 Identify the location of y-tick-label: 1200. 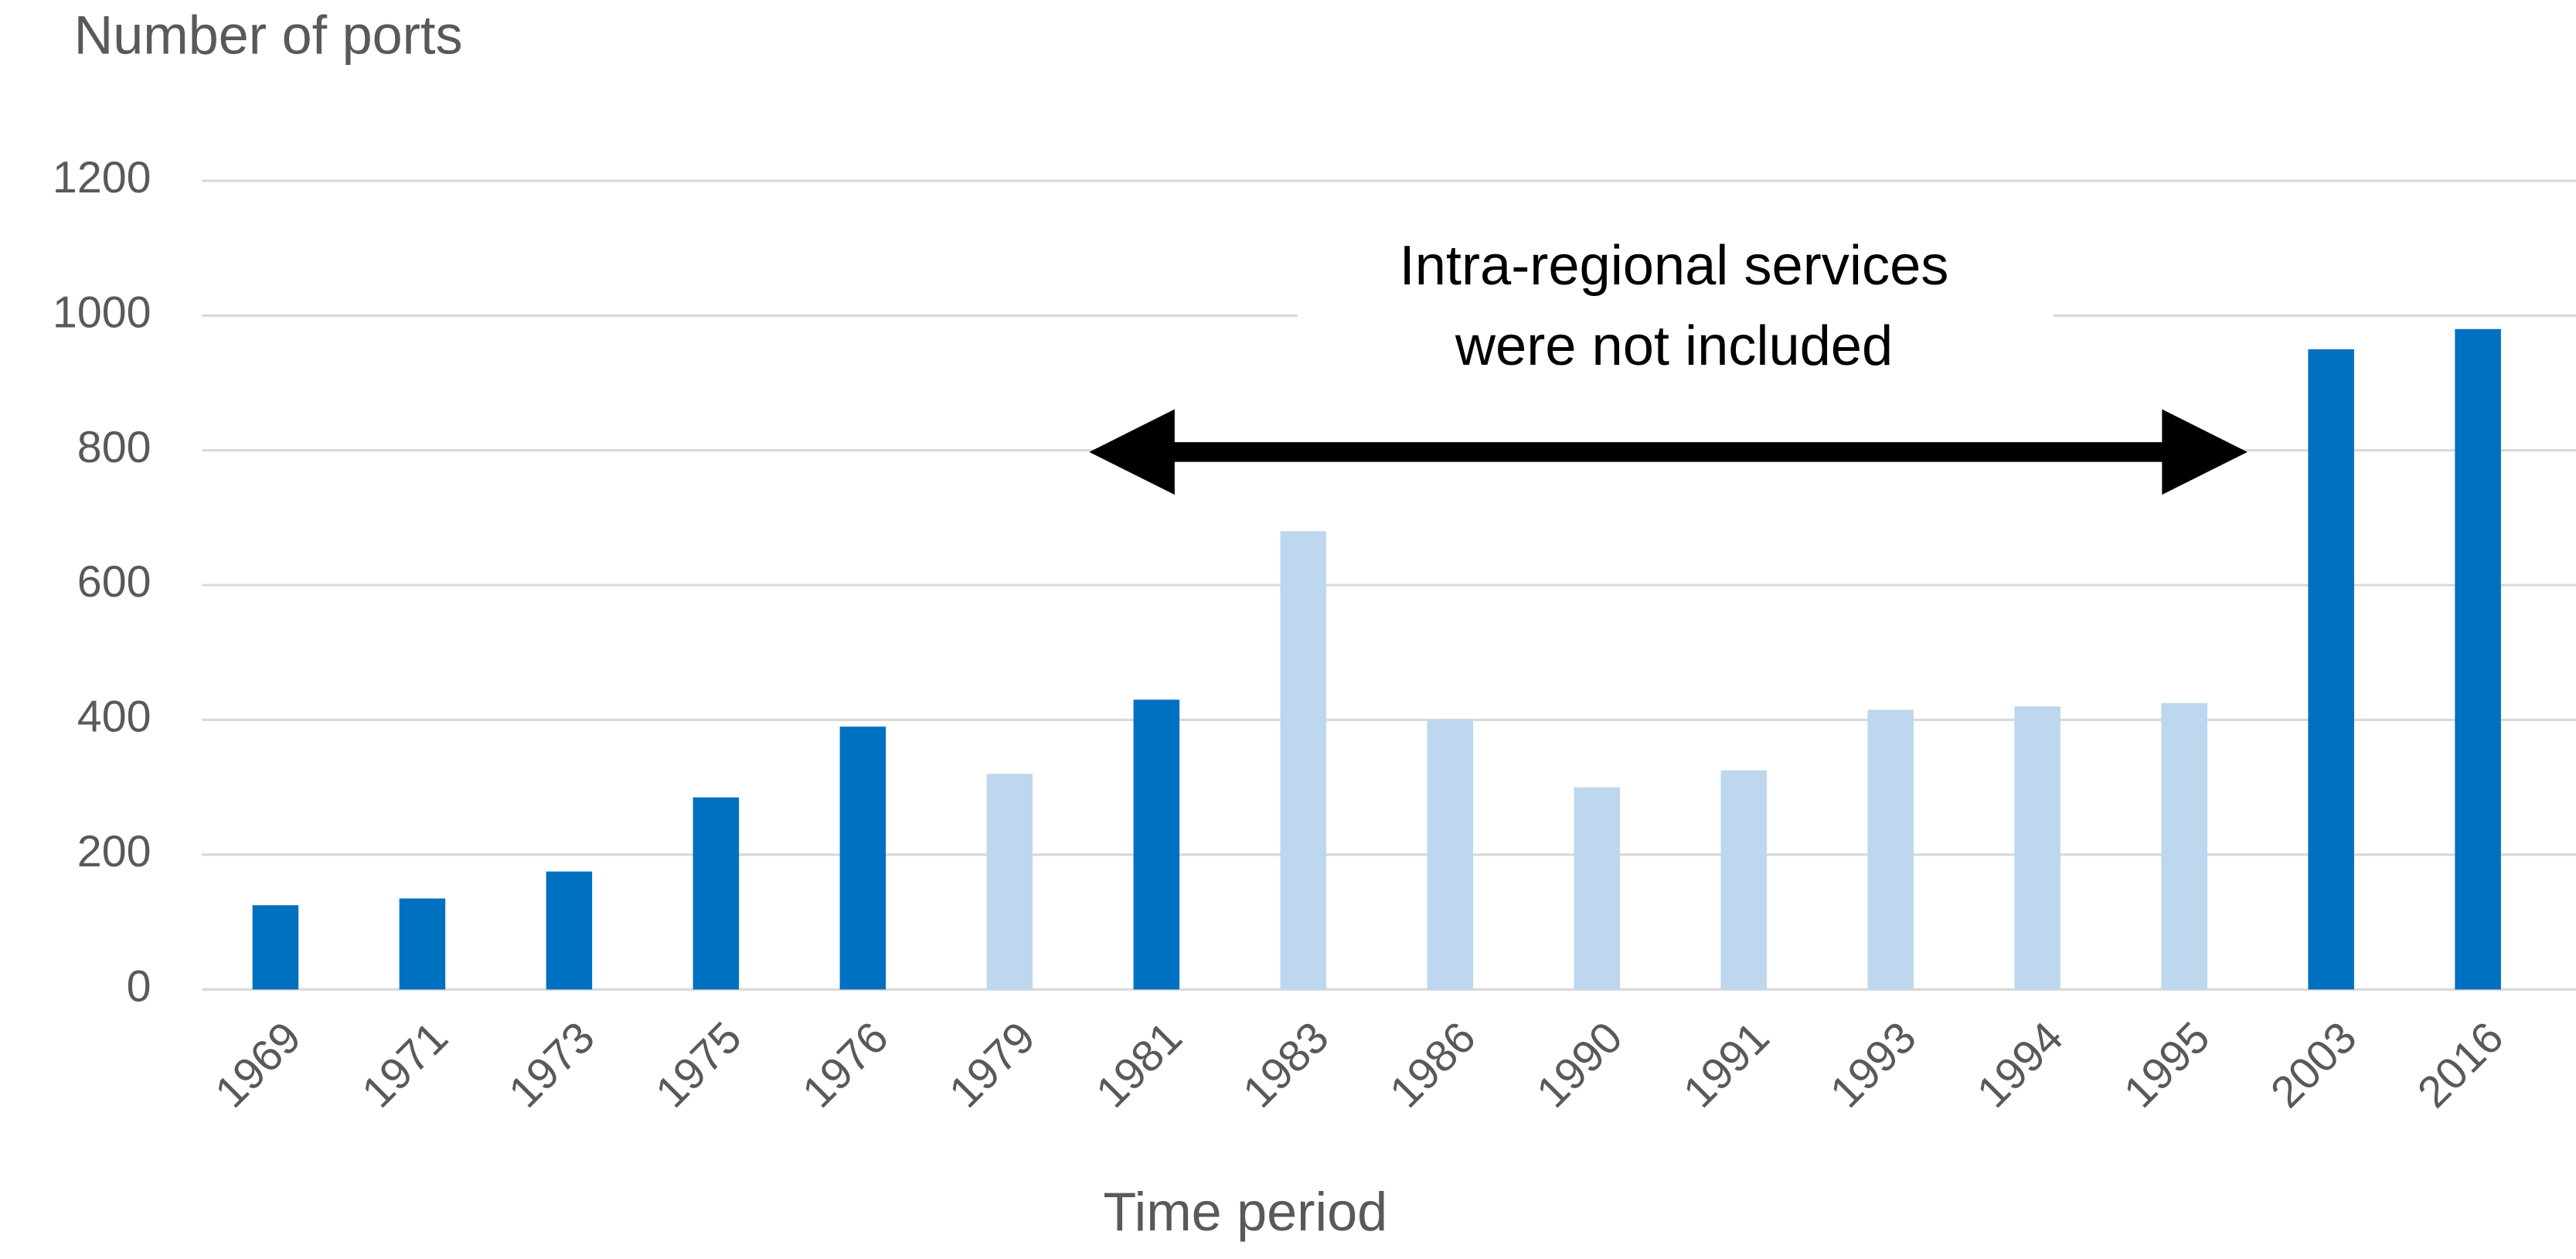
(102, 178).